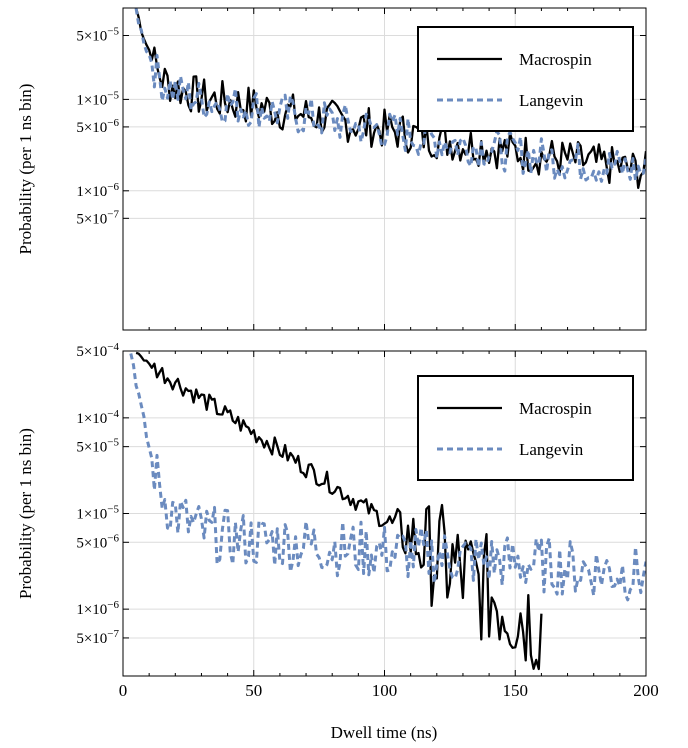  I want to click on x-tick-label: 150, so click(516, 690).